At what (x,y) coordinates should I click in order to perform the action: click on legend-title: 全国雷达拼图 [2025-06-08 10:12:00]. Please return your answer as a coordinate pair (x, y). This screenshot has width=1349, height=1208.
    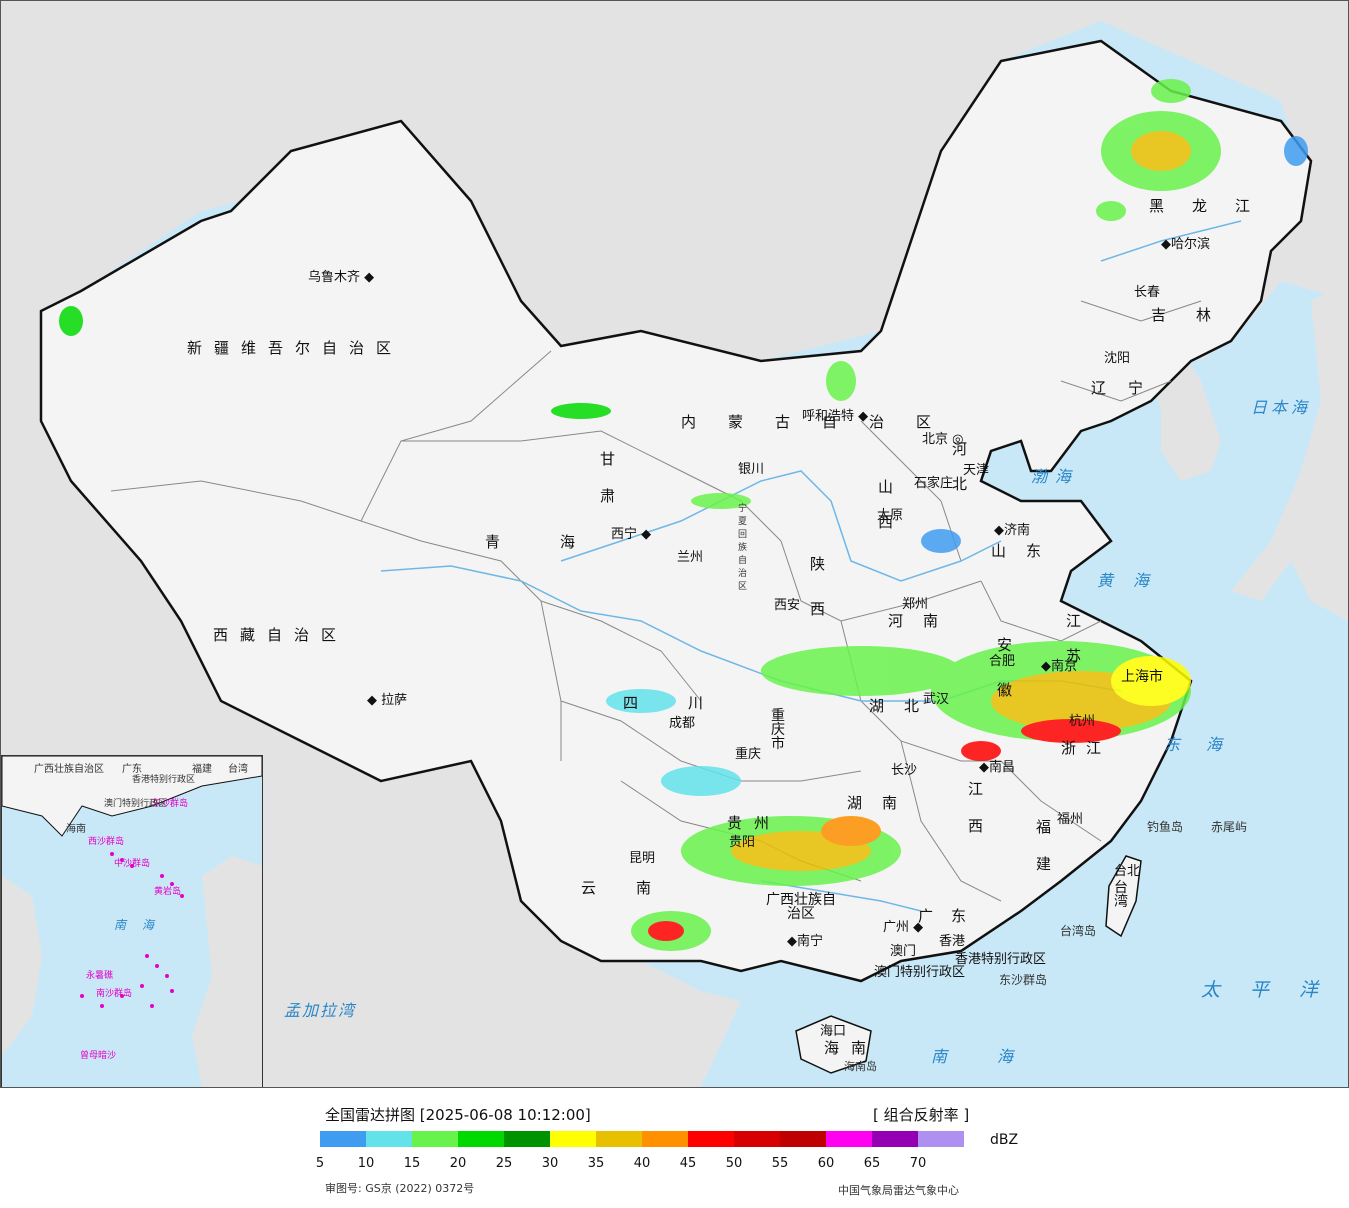
    Looking at the image, I should click on (458, 1115).